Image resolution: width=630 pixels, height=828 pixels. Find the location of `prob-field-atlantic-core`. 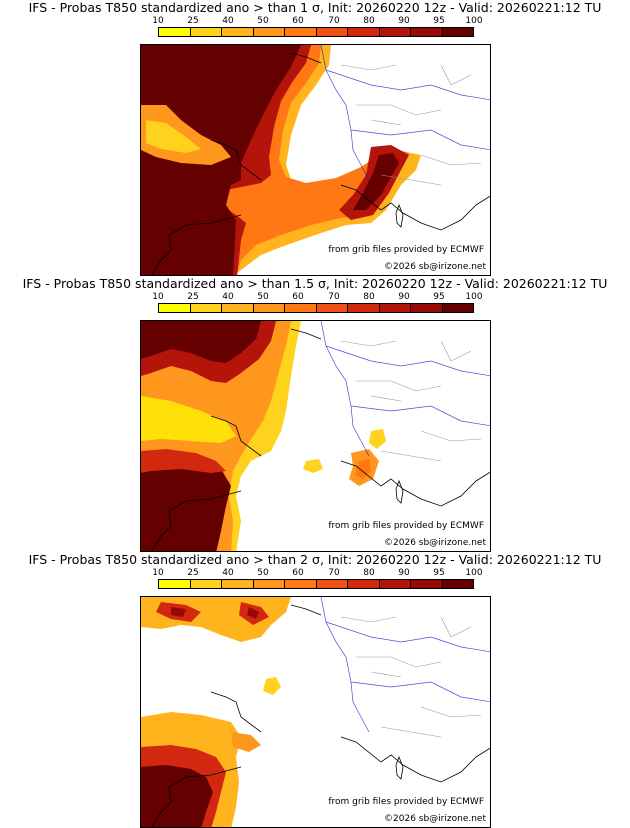

prob-field-atlantic-core is located at coordinates (173, 136).